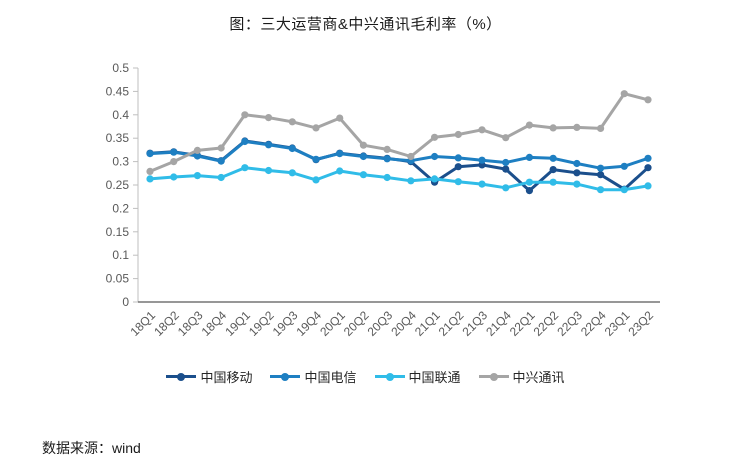 The height and width of the screenshot is (468, 731). I want to click on y-axis-label: 0, so click(125, 302).